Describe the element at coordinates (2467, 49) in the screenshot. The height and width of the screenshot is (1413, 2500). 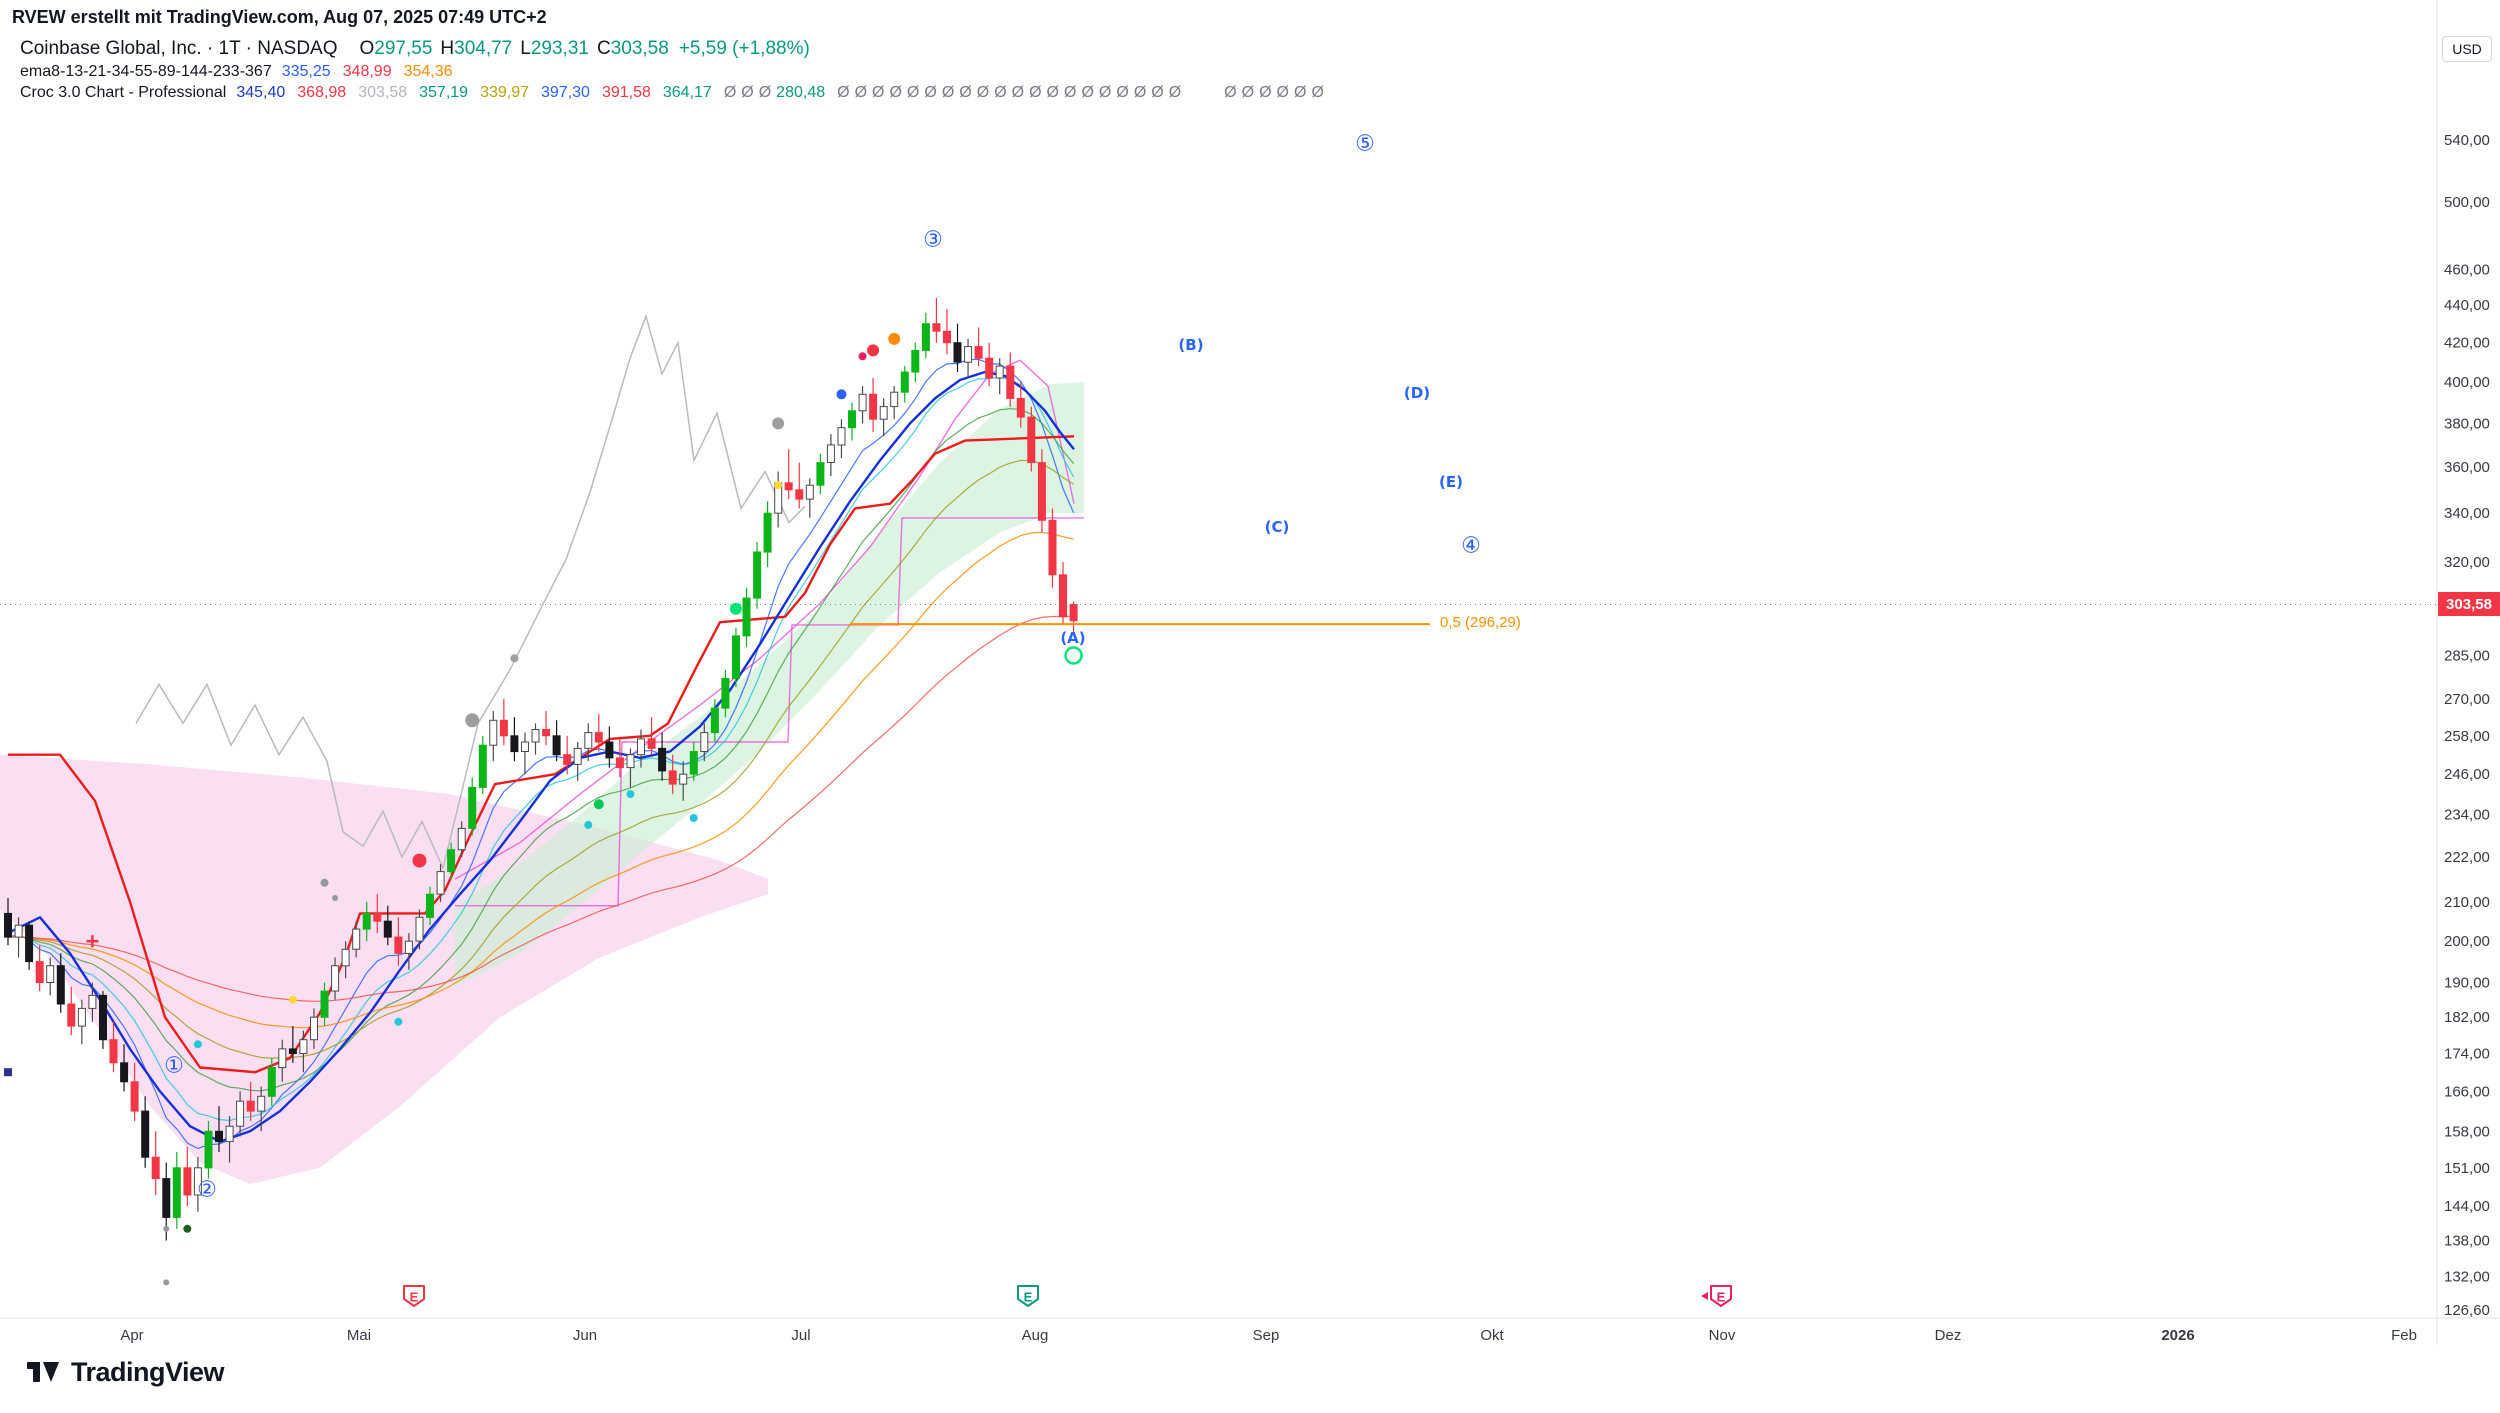
I see `currency-toggle: USD` at that location.